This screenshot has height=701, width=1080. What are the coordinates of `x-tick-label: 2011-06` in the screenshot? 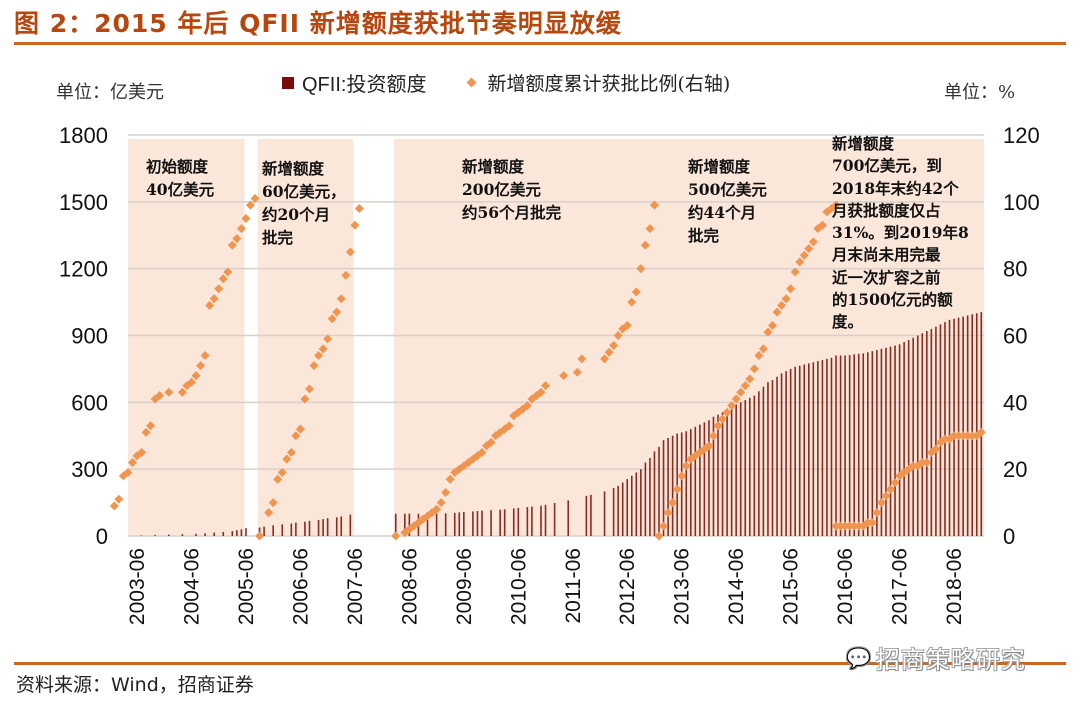 It's located at (573, 586).